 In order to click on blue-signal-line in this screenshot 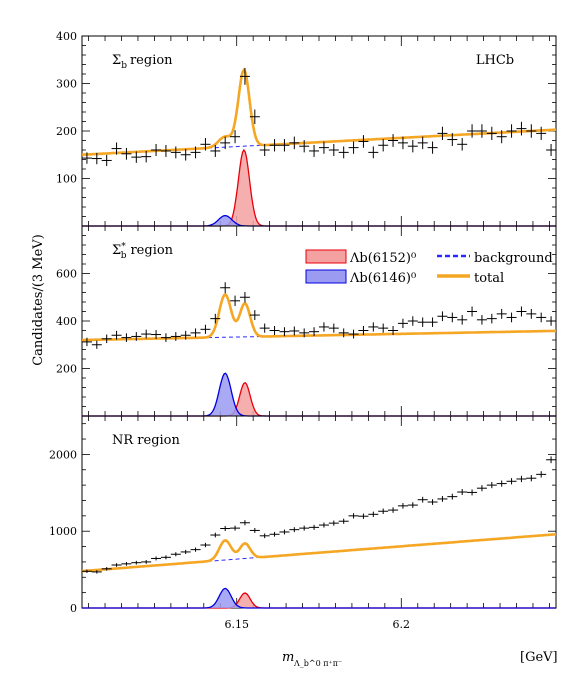, I will do `click(319, 394)`.